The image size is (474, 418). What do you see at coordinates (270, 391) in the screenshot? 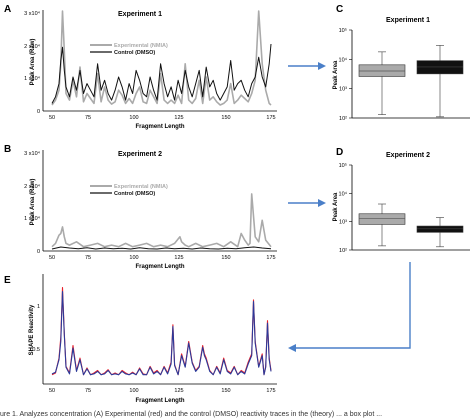
I see `panel-e-xtick-175: 175` at bounding box center [270, 391].